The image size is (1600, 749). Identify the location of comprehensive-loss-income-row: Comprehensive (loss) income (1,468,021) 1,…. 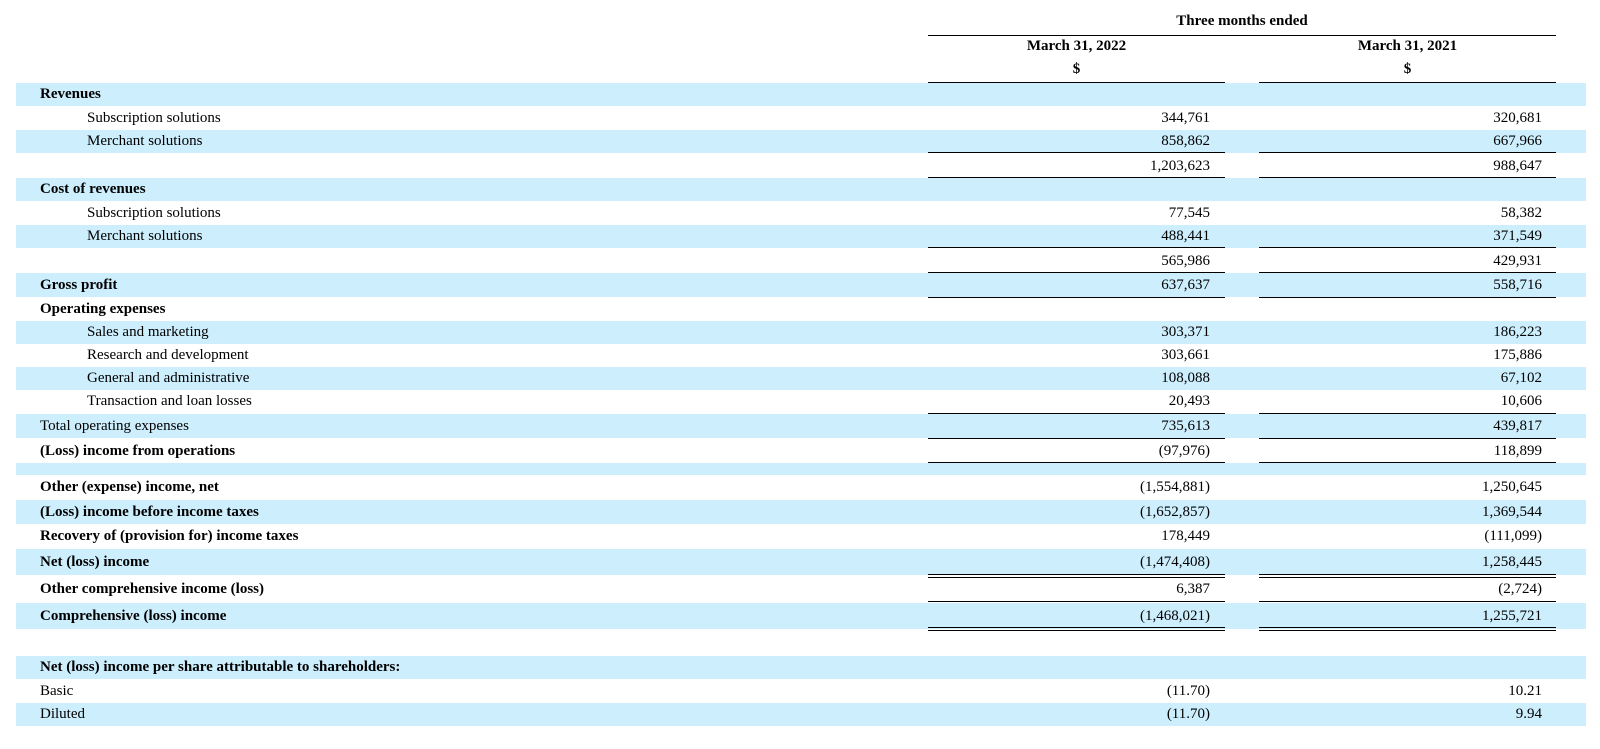
(801, 616).